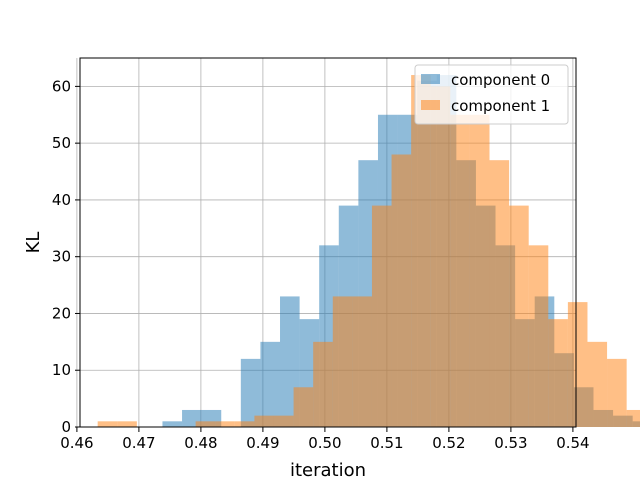 The height and width of the screenshot is (480, 640). What do you see at coordinates (61, 370) in the screenshot?
I see `y-tick-label: 10` at bounding box center [61, 370].